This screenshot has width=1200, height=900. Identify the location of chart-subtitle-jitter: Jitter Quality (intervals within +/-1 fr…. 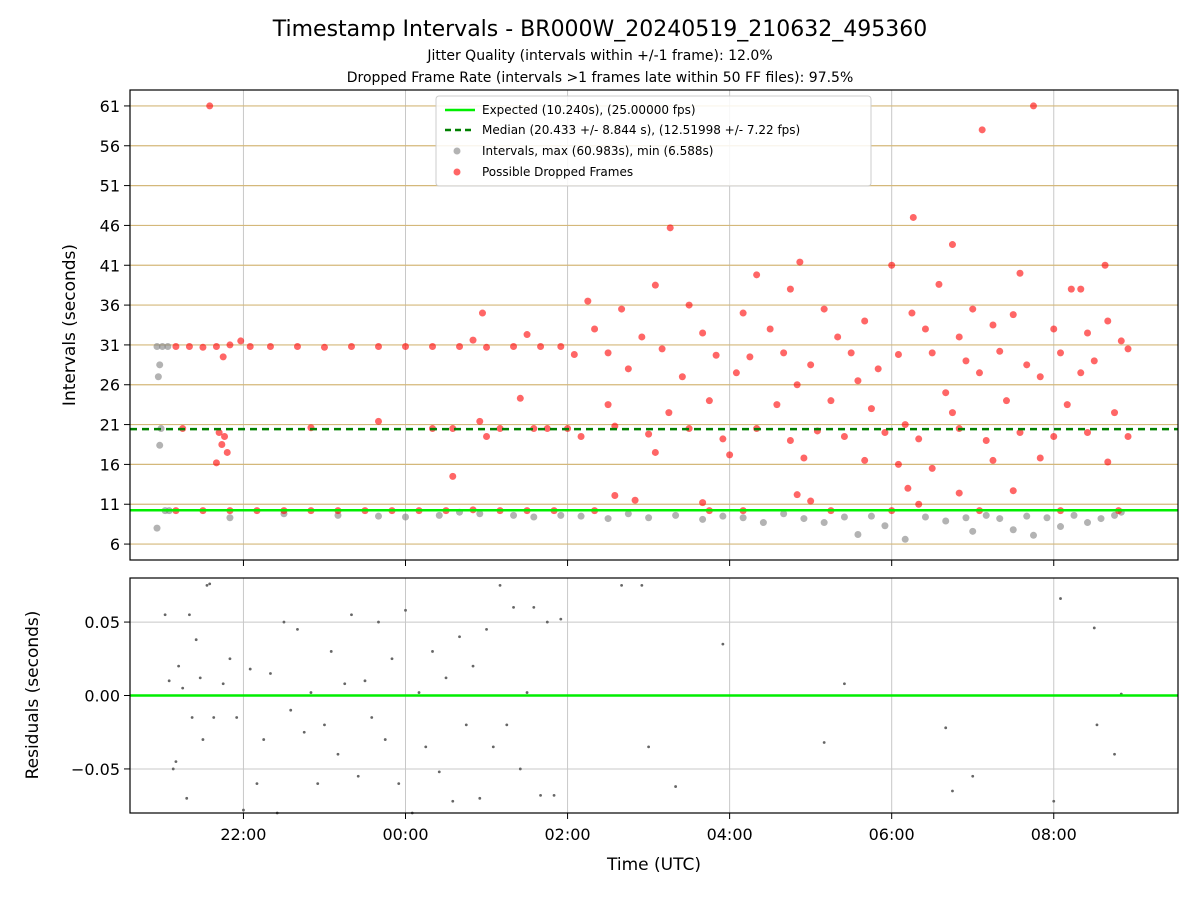
(599, 56).